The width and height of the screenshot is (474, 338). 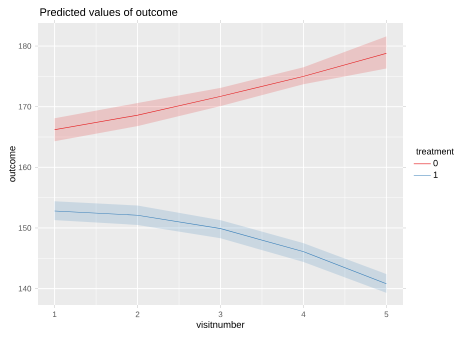 I want to click on chart-title: Predicted values of outcome, so click(x=109, y=12).